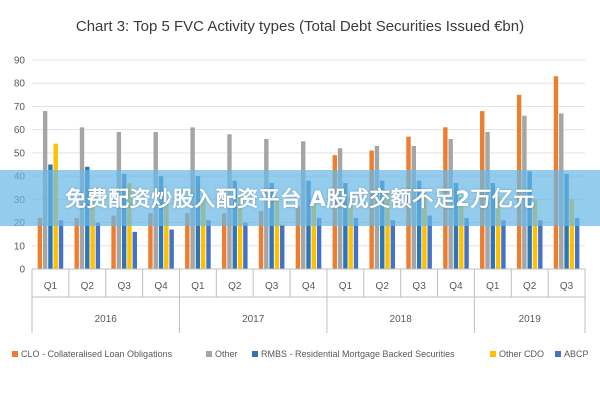 This screenshot has width=600, height=400. What do you see at coordinates (20, 166) in the screenshot?
I see `y-axis-ticks: 0102030405060708090` at bounding box center [20, 166].